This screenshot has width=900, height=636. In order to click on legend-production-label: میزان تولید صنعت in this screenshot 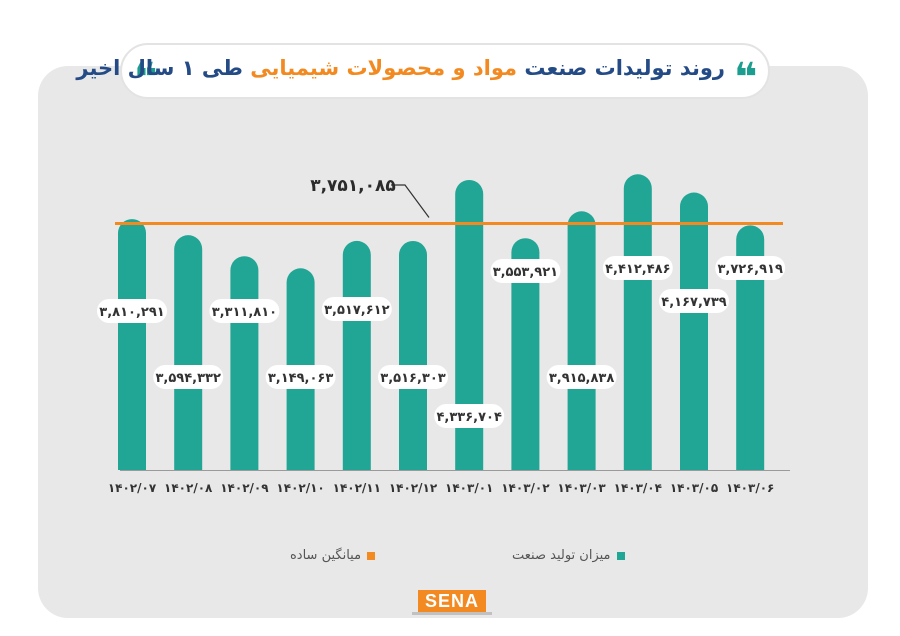, I will do `click(561, 555)`.